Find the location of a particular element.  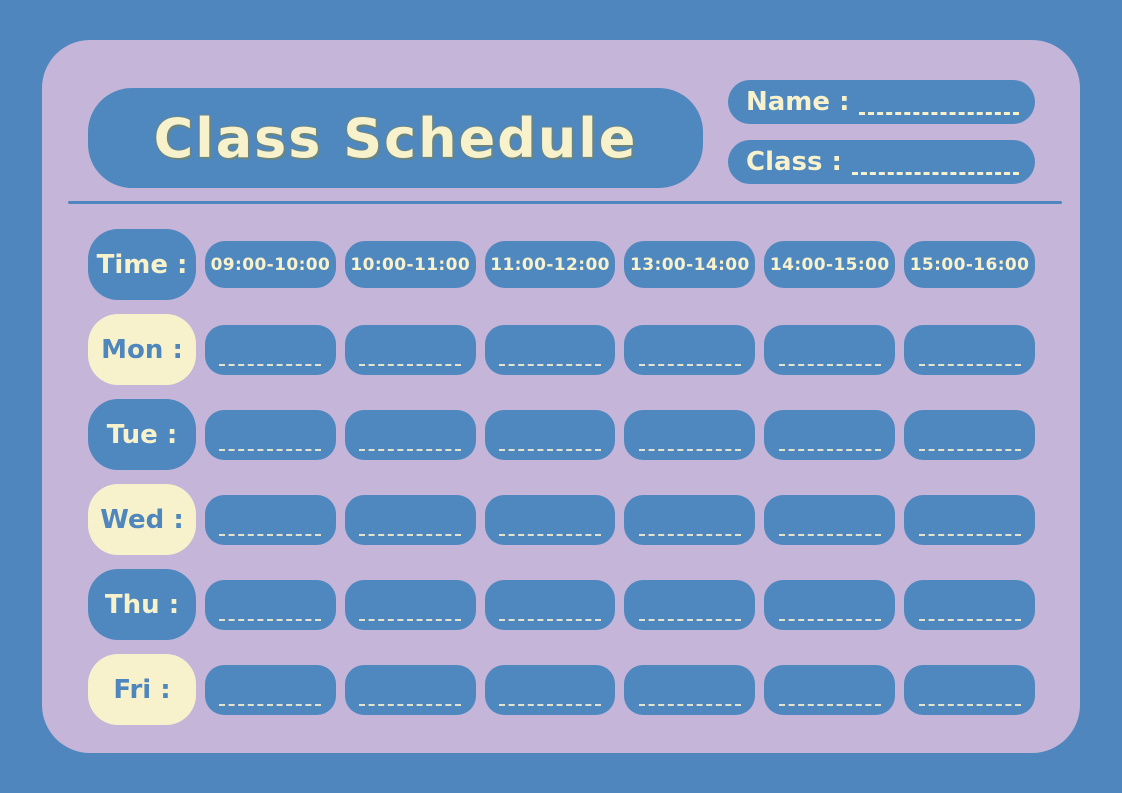

day-row-wed: Wed : is located at coordinates (561, 519).